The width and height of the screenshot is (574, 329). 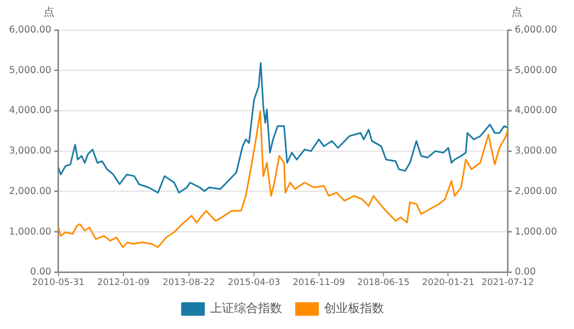 What do you see at coordinates (536, 232) in the screenshot?
I see `y2-tick-label: 1,000.00` at bounding box center [536, 232].